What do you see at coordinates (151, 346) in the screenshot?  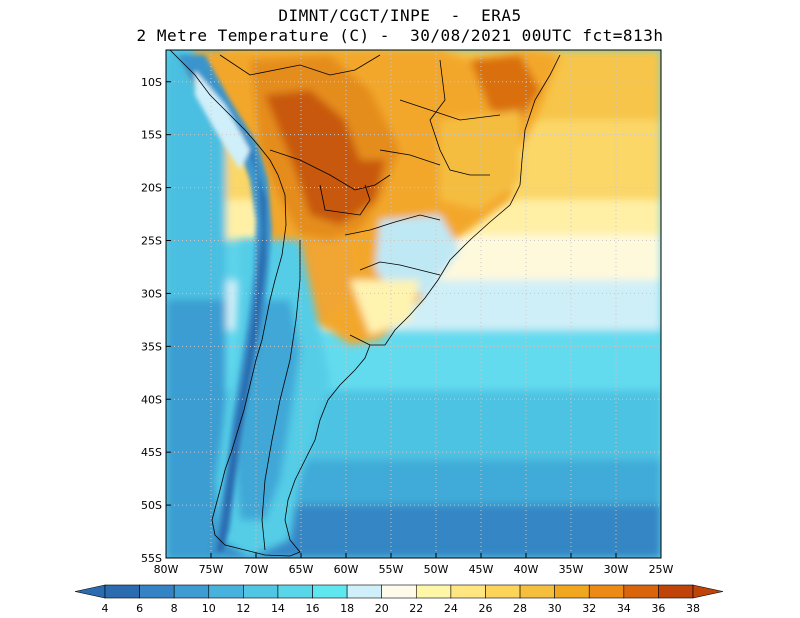 I see `lat-tick-label: 35S` at bounding box center [151, 346].